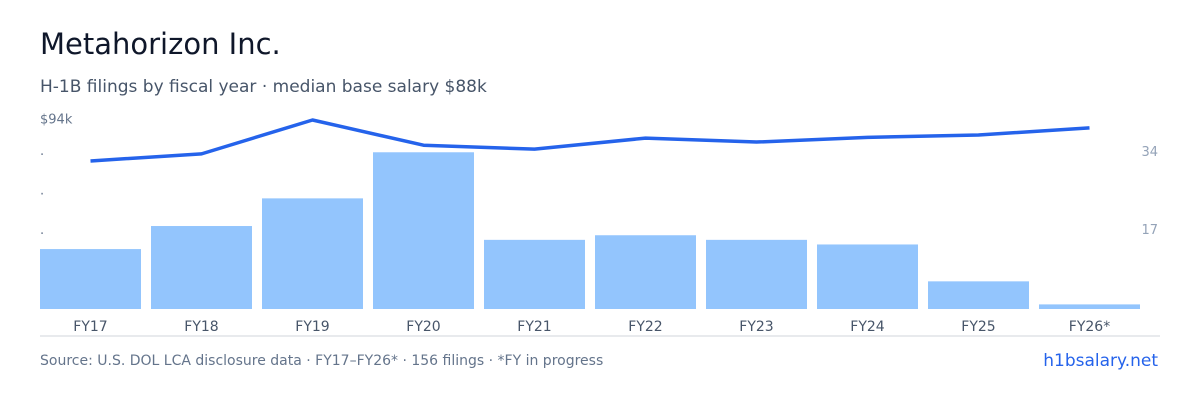 This screenshot has width=1200, height=400. Describe the element at coordinates (201, 327) in the screenshot. I see `x-tick-label: FY18` at that location.